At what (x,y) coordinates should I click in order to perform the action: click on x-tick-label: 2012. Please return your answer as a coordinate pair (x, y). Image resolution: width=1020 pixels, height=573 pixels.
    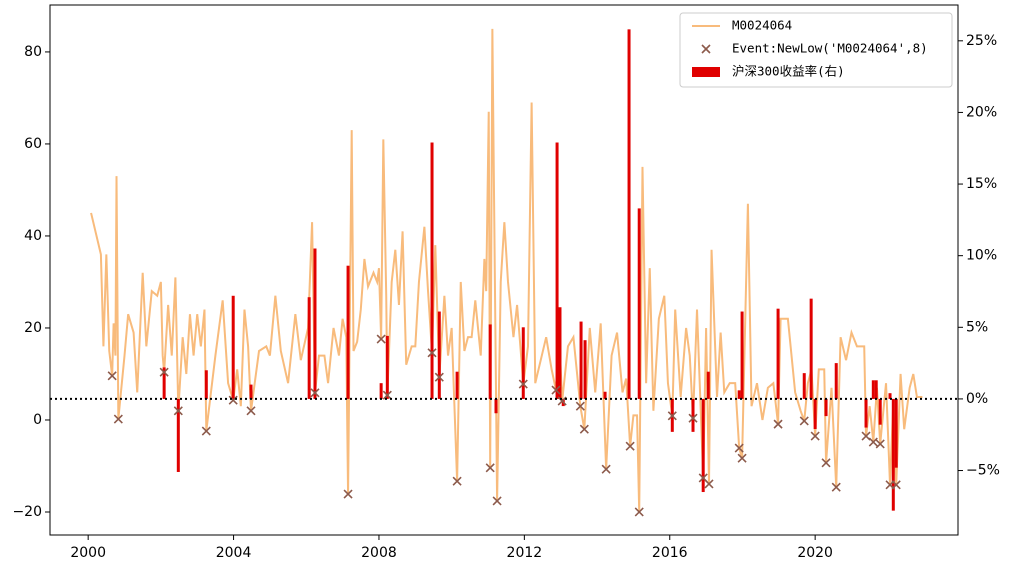
    Looking at the image, I should click on (525, 553).